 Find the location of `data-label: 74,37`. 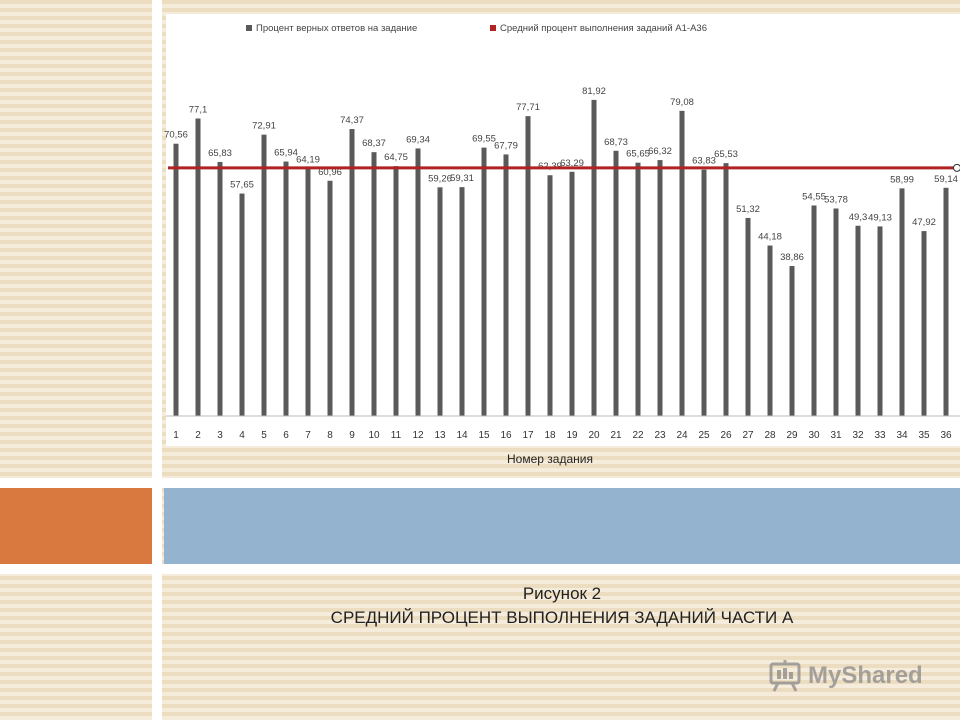

data-label: 74,37 is located at coordinates (352, 120).